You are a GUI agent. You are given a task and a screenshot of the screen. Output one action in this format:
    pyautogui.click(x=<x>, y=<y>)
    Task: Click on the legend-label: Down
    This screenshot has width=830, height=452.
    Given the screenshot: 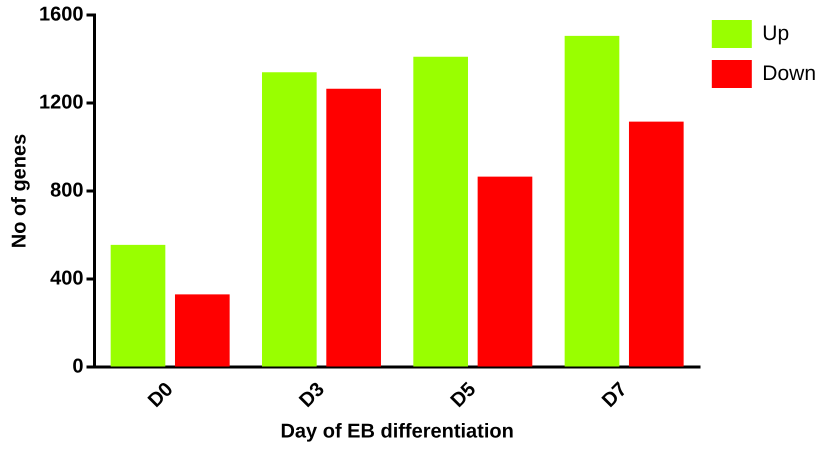 What is the action you would take?
    pyautogui.click(x=789, y=73)
    